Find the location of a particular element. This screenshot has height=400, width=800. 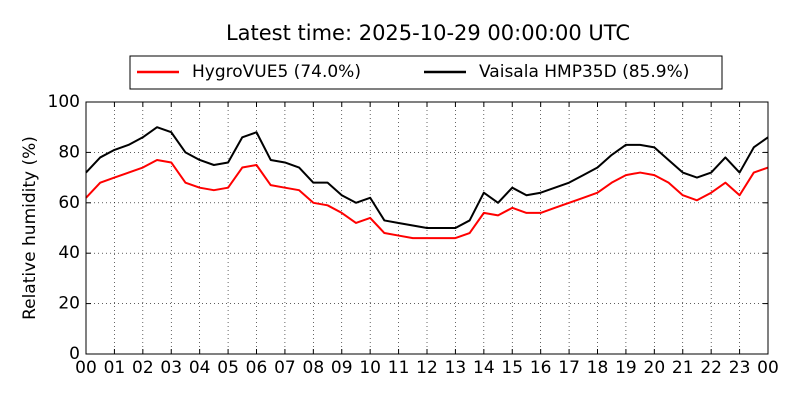

y-tick-label: 80 is located at coordinates (69, 152).